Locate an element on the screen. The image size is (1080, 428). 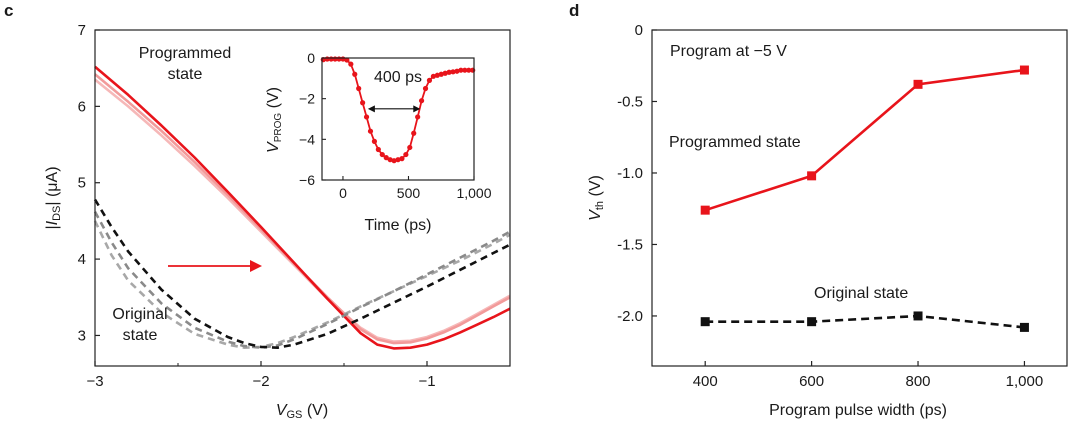
original-label-line2: state is located at coordinates (140, 335).